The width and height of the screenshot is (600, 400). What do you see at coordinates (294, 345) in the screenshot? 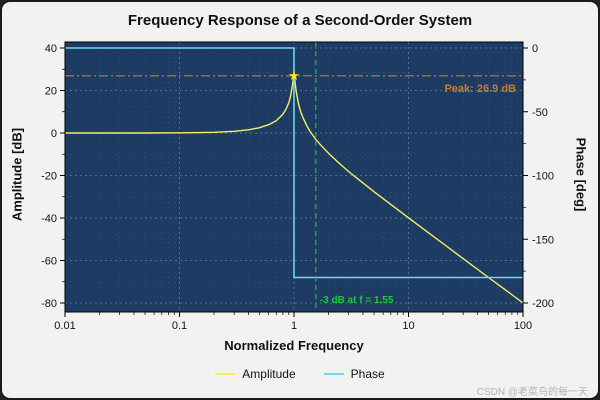
I see `x-axis-label: Normalized Frequency` at bounding box center [294, 345].